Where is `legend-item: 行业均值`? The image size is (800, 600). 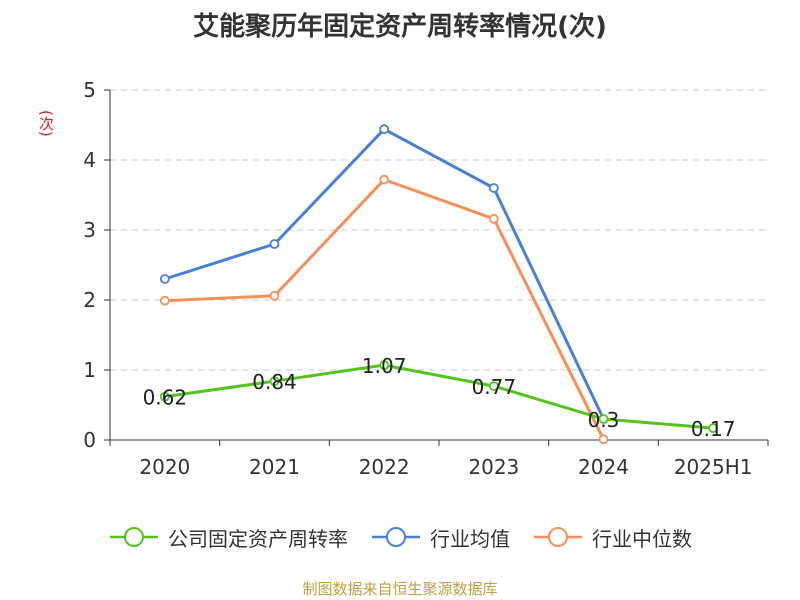 legend-item: 行业均值 is located at coordinates (440, 537).